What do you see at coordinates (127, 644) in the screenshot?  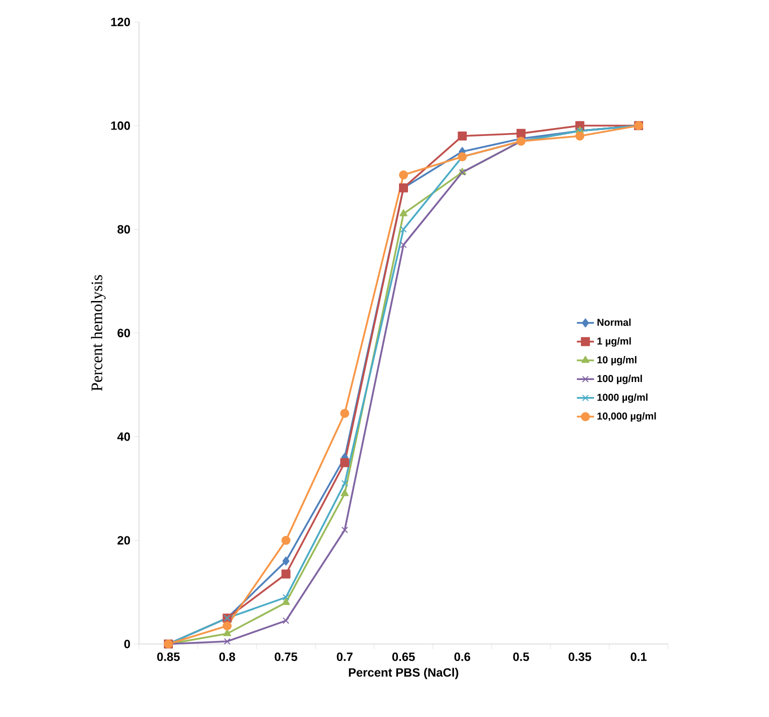 I see `y-tick-label: 0` at bounding box center [127, 644].